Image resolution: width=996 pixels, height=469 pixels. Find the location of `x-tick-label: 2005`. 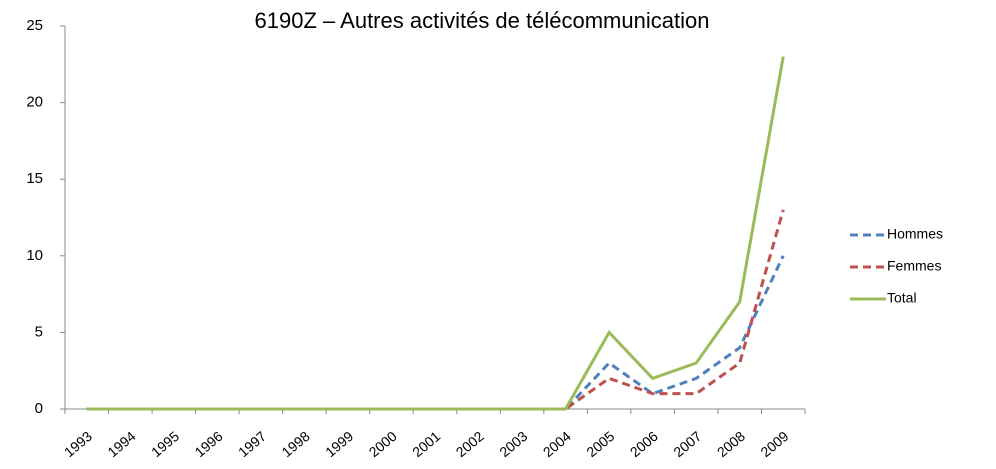

x-tick-label: 2005 is located at coordinates (600, 444).